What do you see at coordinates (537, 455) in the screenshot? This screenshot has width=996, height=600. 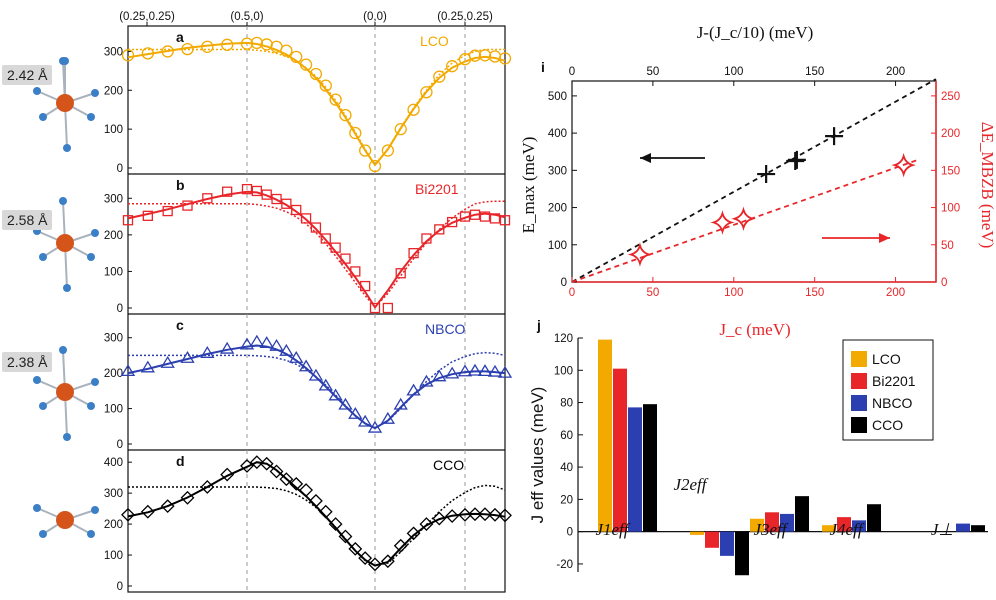 I see `panel-j-ylabel: J eff values (meV)` at bounding box center [537, 455].